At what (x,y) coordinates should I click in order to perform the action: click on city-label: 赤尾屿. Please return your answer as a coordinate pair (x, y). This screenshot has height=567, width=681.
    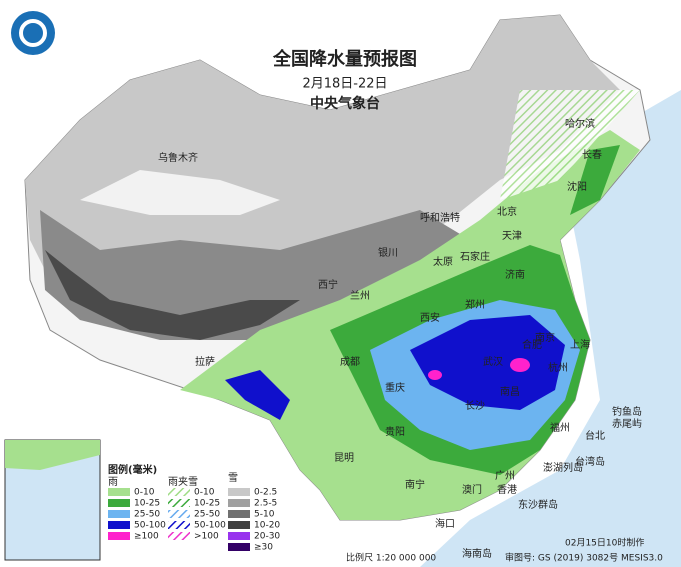
    Looking at the image, I should click on (627, 424).